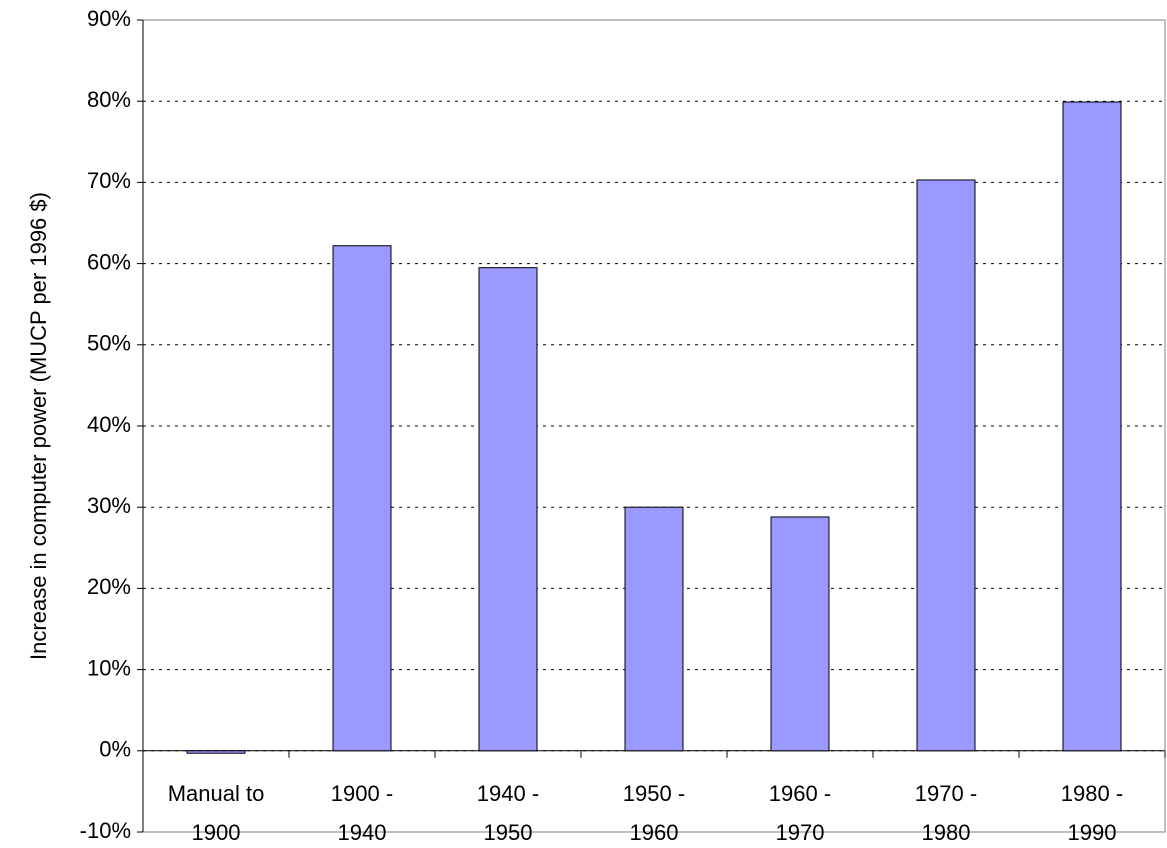  What do you see at coordinates (115, 749) in the screenshot?
I see `y-tick-label: 0%` at bounding box center [115, 749].